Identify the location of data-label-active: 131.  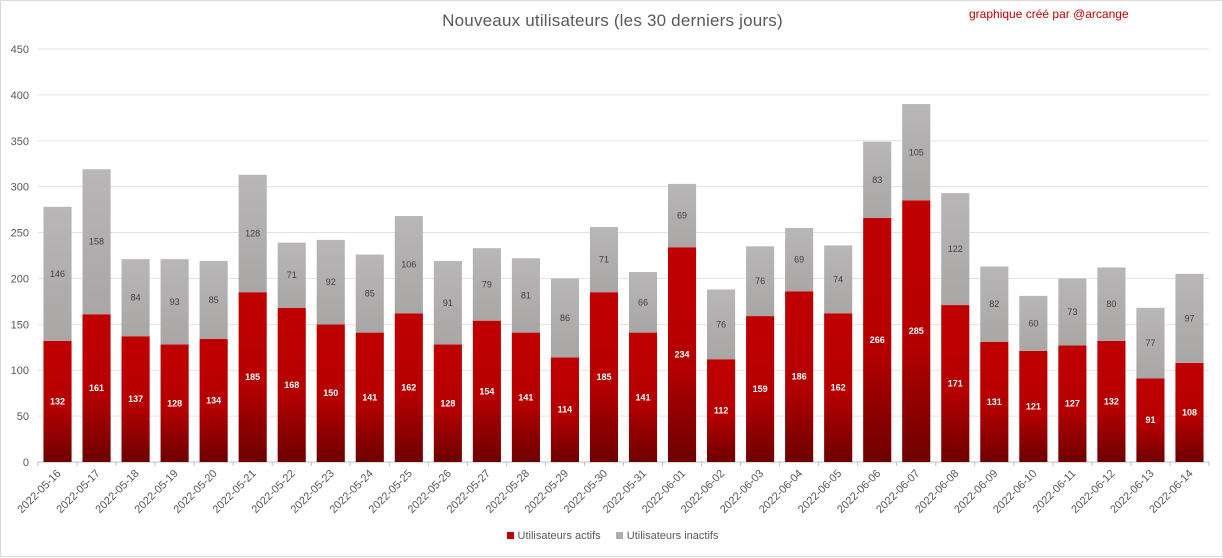
(994, 402).